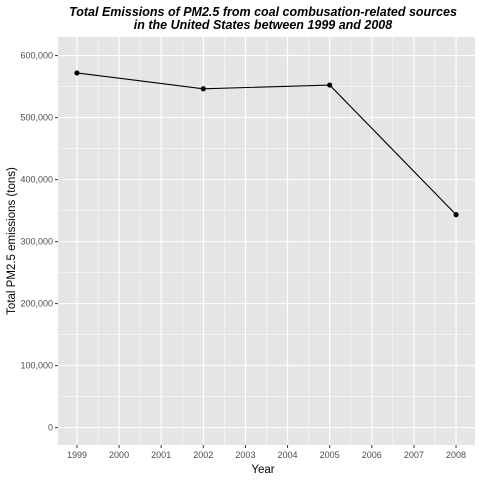 The width and height of the screenshot is (480, 480). I want to click on x-tick-label: 2004, so click(288, 455).